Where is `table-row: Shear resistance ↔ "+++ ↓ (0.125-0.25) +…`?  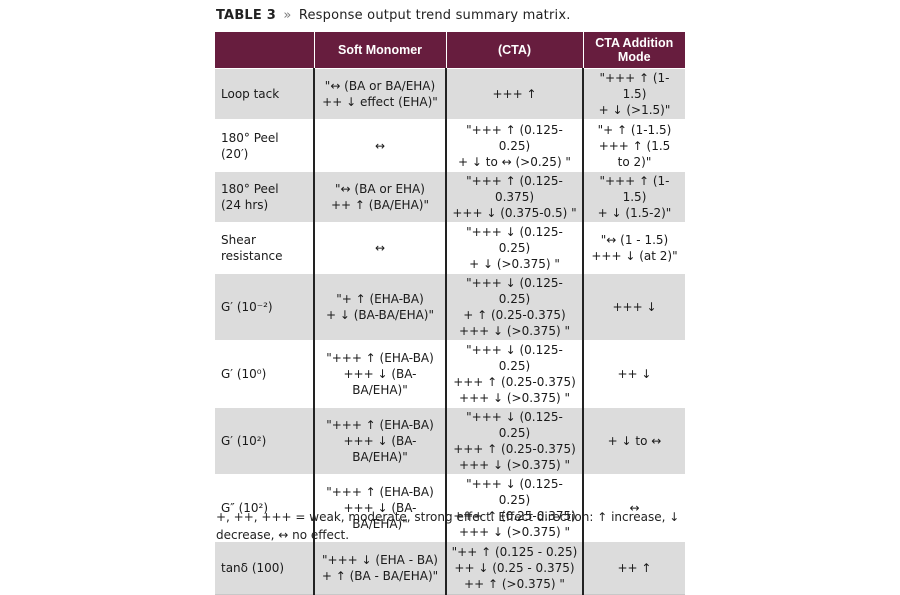
table-row: Shear resistance ↔ "+++ ↓ (0.125-0.25) +… is located at coordinates (450, 248).